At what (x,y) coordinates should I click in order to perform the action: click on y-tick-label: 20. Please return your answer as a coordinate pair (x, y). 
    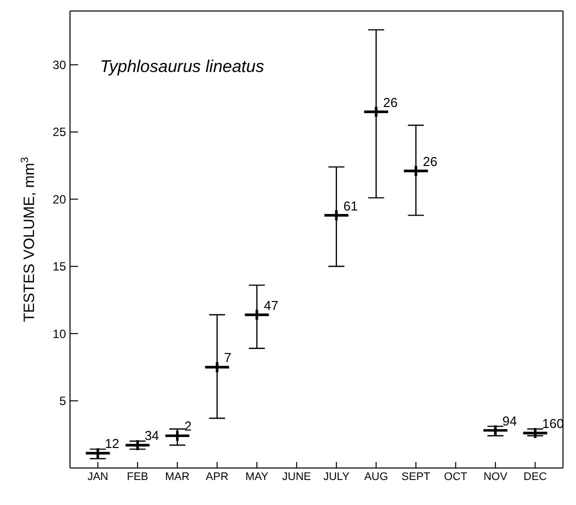
    Looking at the image, I should click on (59, 199).